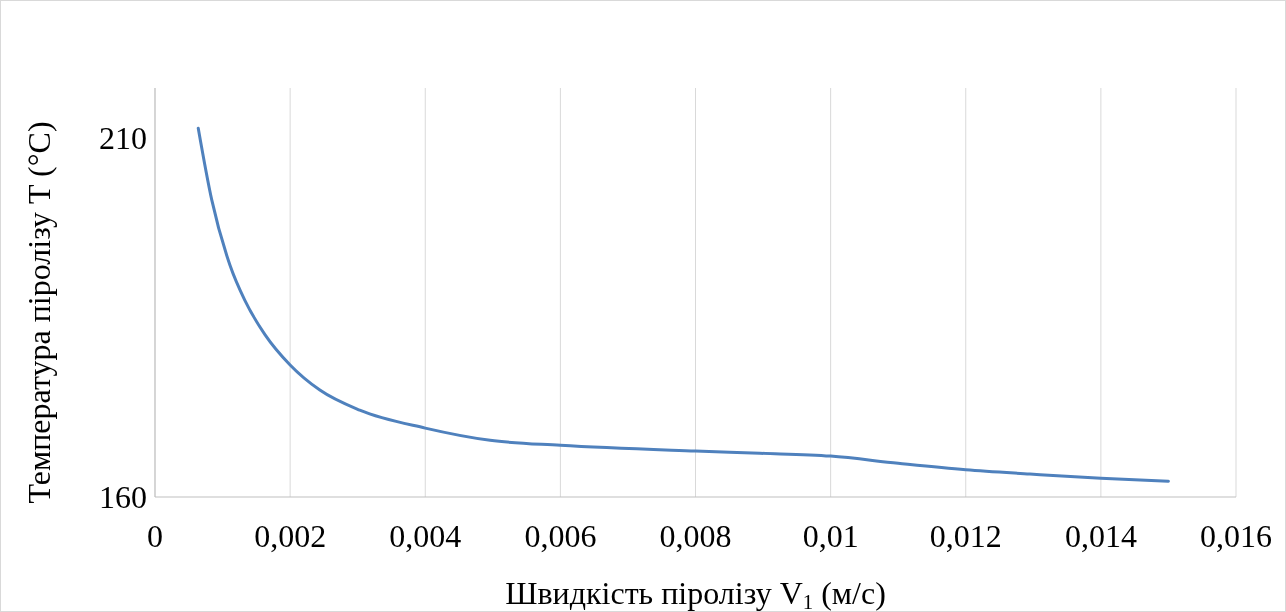 Image resolution: width=1286 pixels, height=612 pixels. What do you see at coordinates (155, 536) in the screenshot?
I see `x-tick-label: 0` at bounding box center [155, 536].